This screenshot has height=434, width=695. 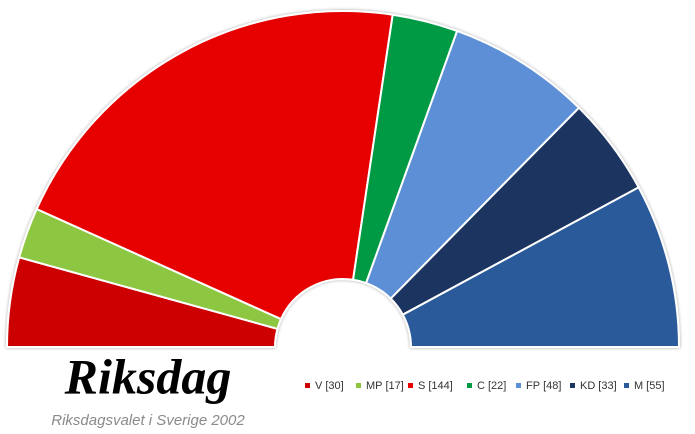 I want to click on chart-title: Riksdag, so click(x=148, y=376).